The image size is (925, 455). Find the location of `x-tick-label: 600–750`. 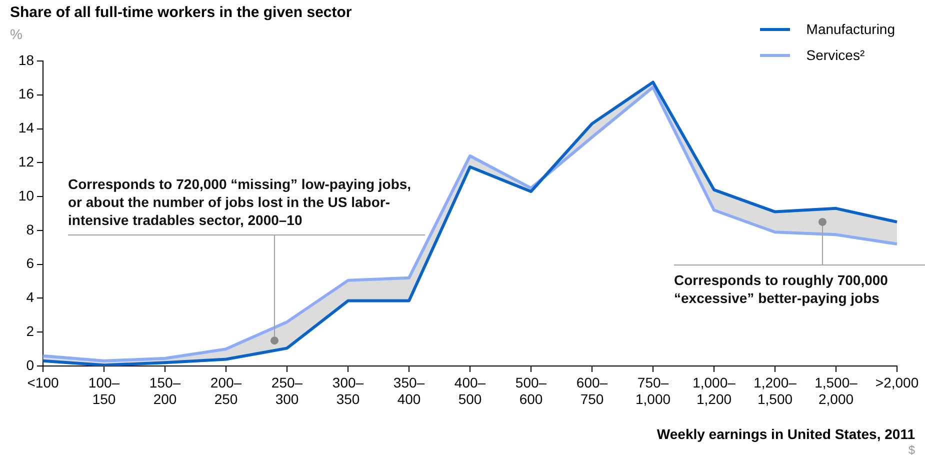

x-tick-label: 600–750 is located at coordinates (592, 391).